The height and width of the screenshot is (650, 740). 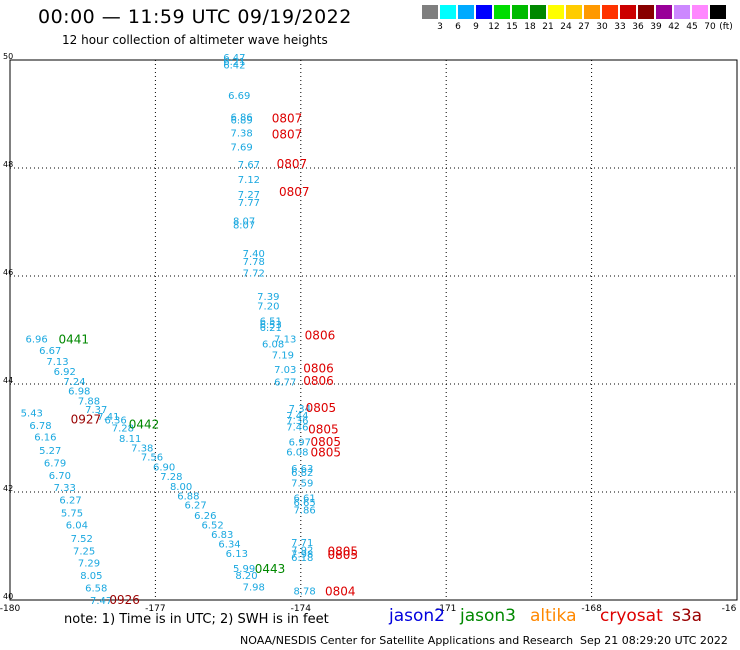 What do you see at coordinates (254, 254) in the screenshot?
I see `wave-height-value: 7.40` at bounding box center [254, 254].